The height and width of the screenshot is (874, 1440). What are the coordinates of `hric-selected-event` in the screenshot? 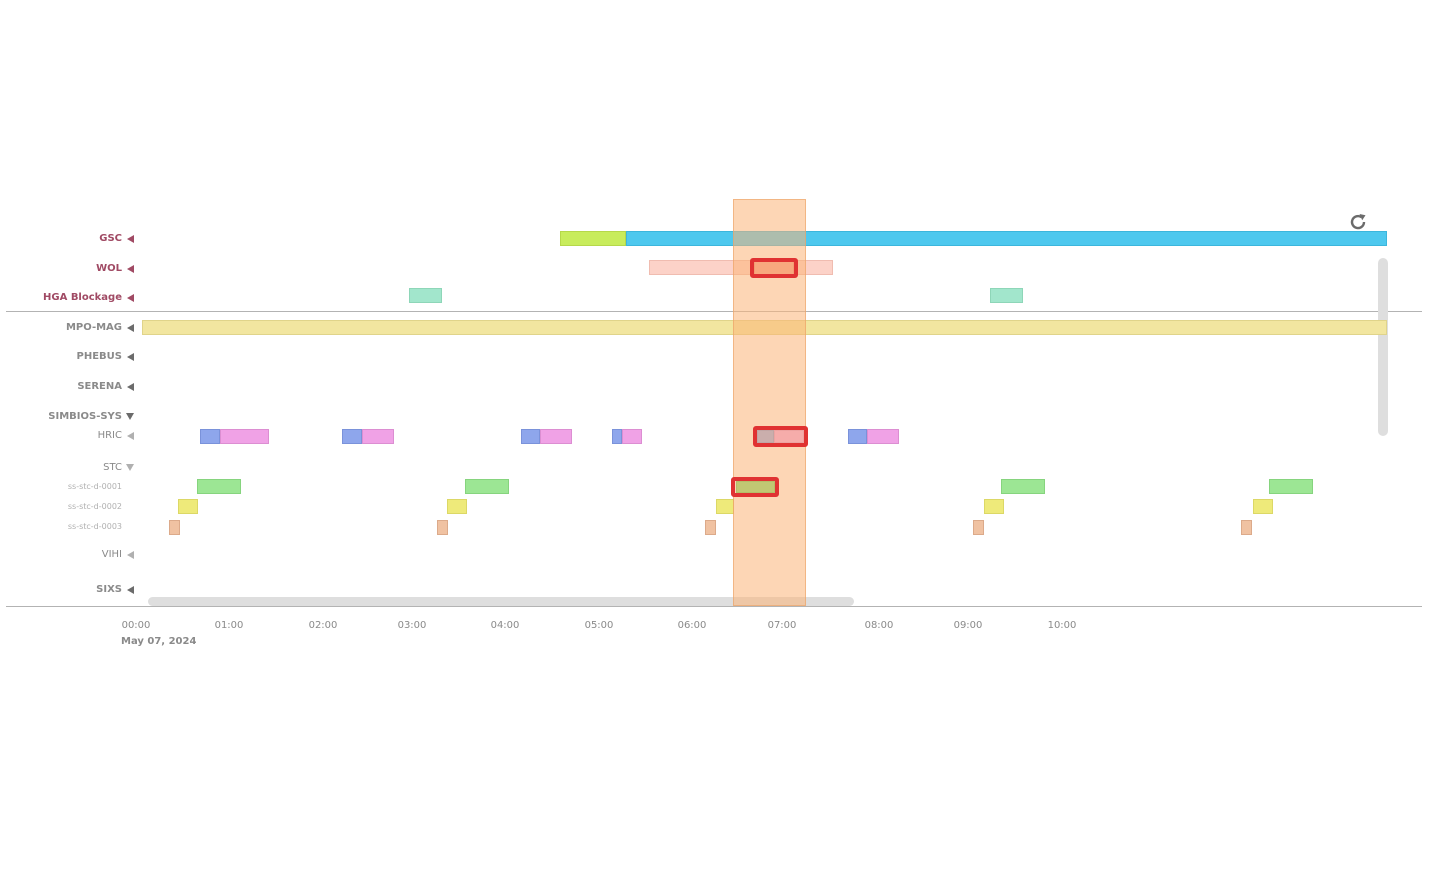 It's located at (780, 436).